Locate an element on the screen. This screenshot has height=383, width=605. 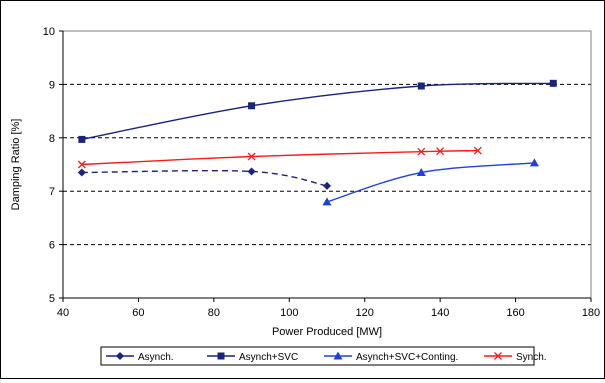
x-tick-label: 160 is located at coordinates (515, 313).